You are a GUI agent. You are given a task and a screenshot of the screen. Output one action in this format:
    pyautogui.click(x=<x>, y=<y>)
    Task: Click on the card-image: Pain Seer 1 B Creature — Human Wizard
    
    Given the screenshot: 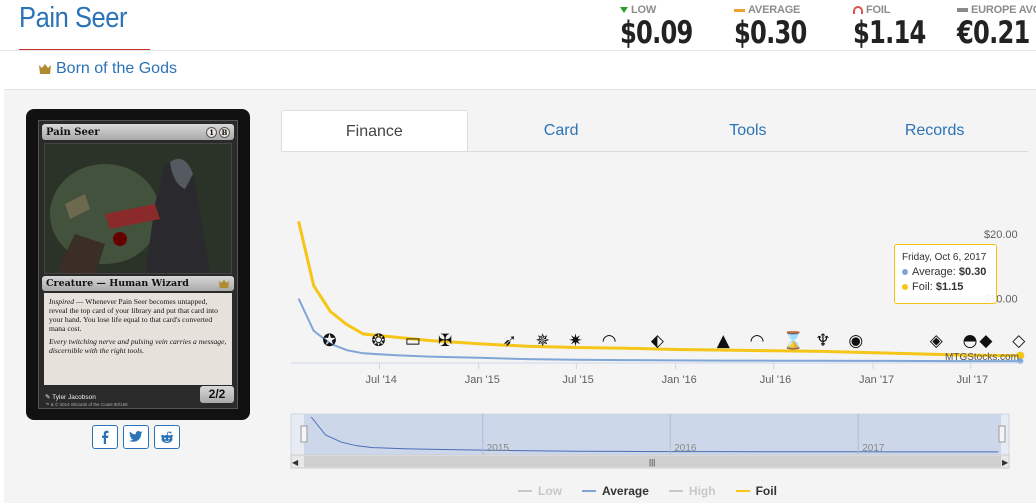 What is the action you would take?
    pyautogui.click(x=138, y=264)
    